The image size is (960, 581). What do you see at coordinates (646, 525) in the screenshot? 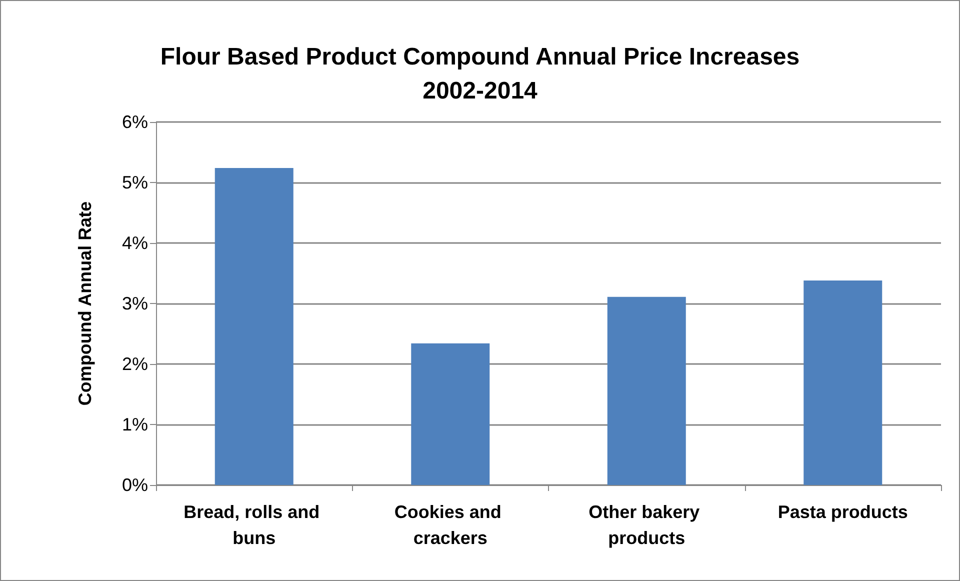
I see `x-tick-label: Other bakery products` at bounding box center [646, 525].